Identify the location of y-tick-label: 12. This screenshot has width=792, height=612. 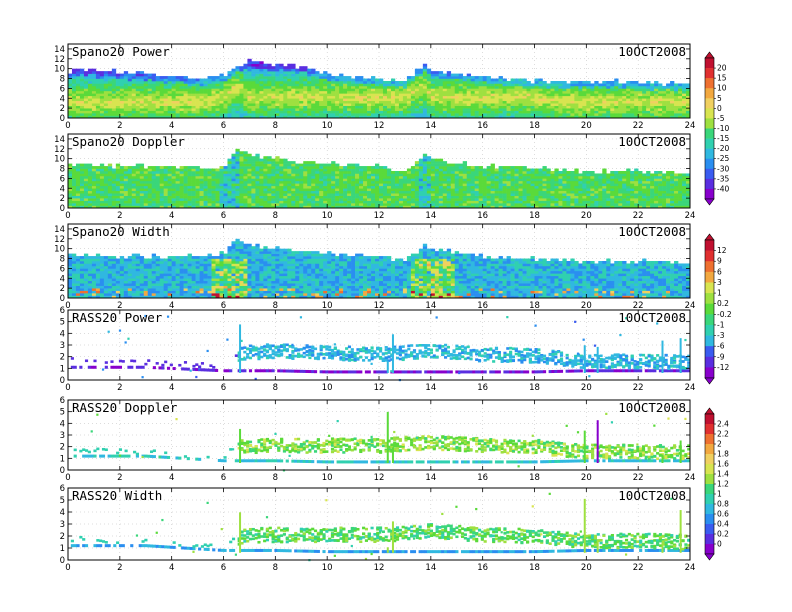
(59, 60).